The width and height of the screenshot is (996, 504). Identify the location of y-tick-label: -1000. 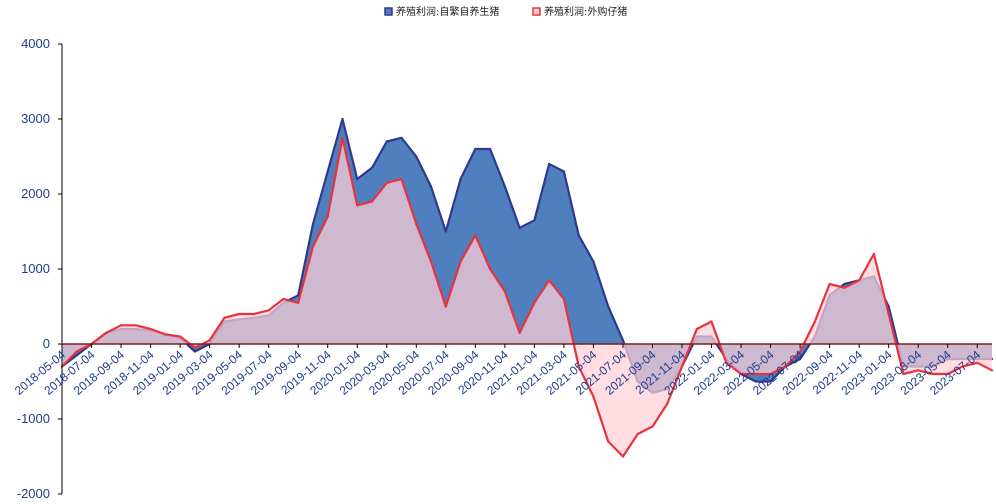
(33, 418).